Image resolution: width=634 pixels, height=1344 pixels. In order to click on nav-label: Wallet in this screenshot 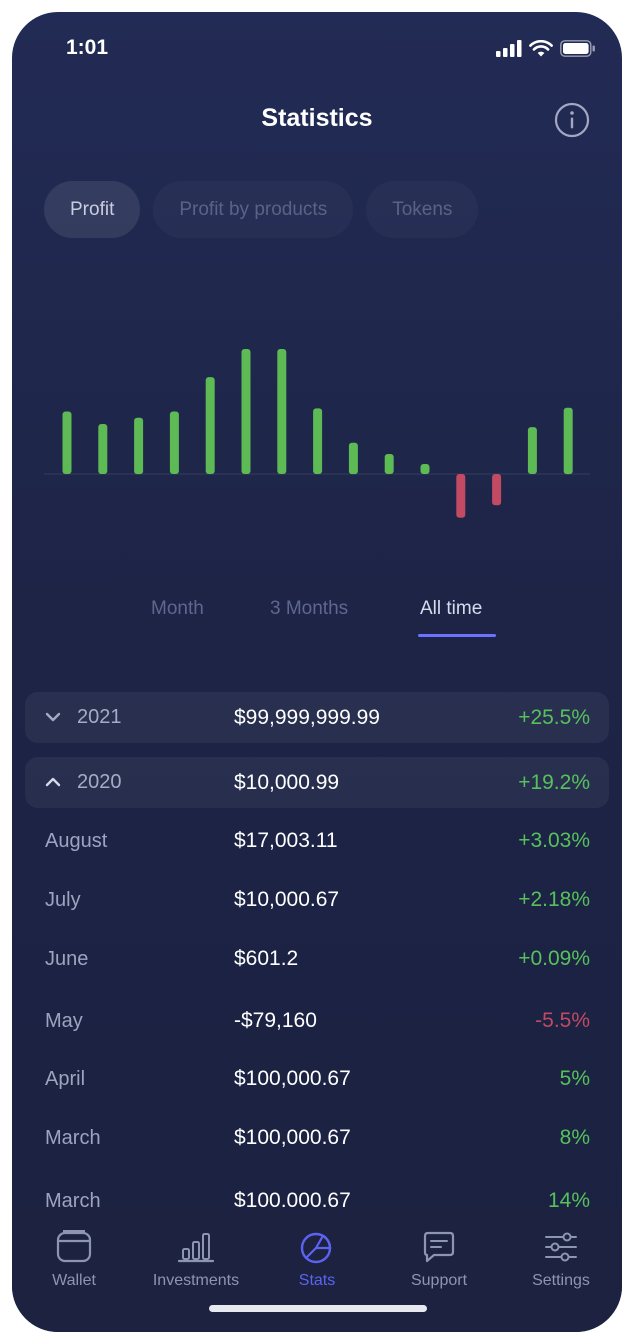, I will do `click(74, 1280)`.